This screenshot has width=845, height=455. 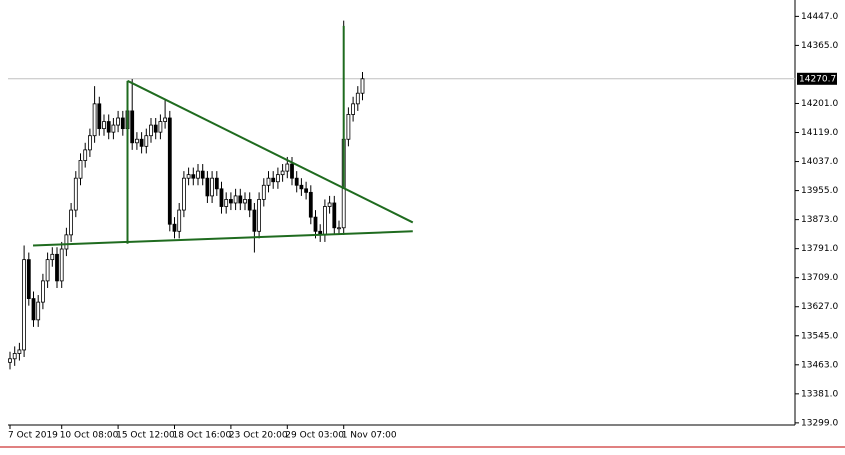 I want to click on y-tick-label: 13627.0, so click(x=819, y=307).